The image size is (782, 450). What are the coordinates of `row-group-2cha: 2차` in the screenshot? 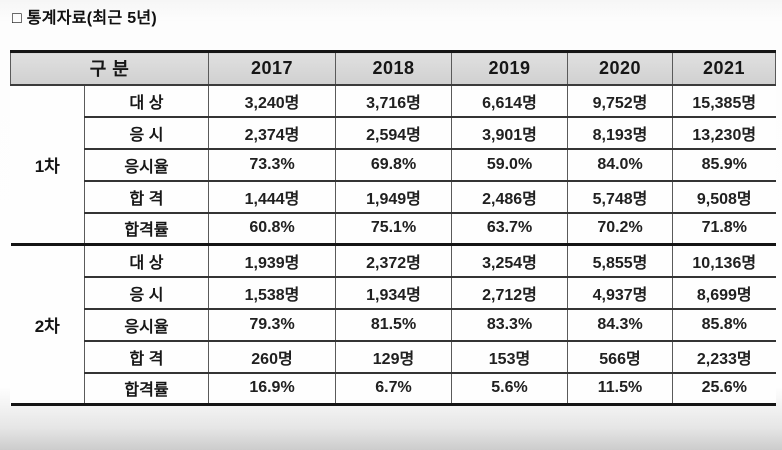 It's located at (47, 325).